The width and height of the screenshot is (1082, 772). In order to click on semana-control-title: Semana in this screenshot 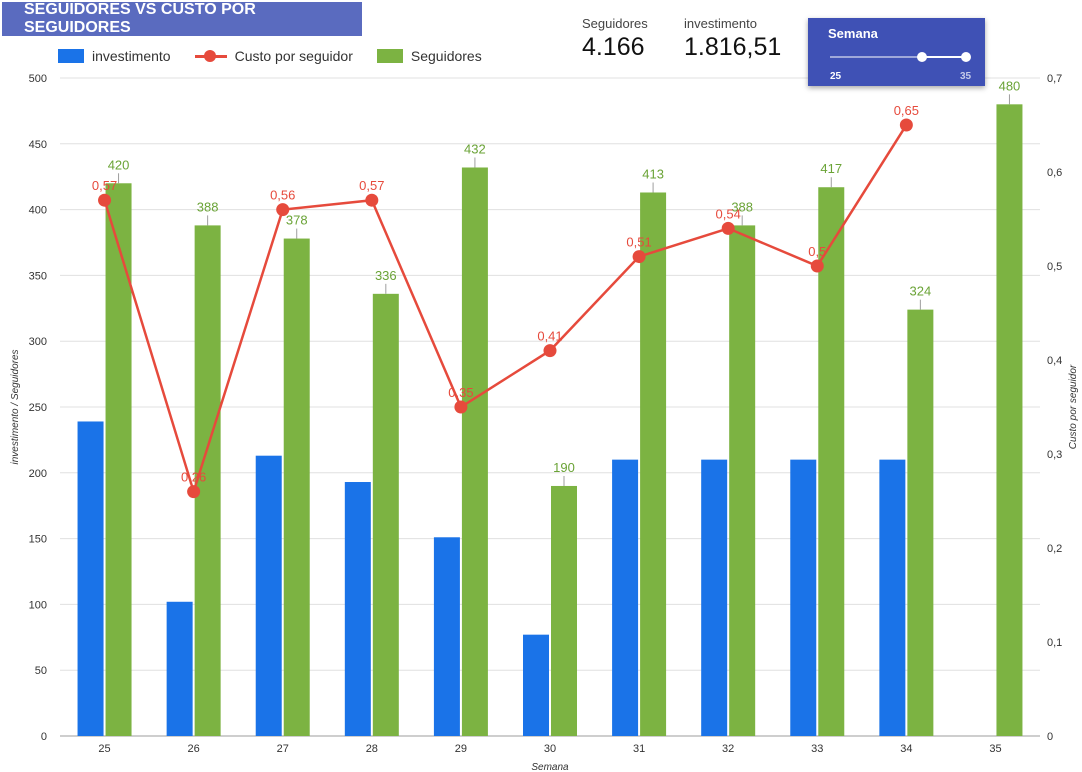, I will do `click(853, 33)`.